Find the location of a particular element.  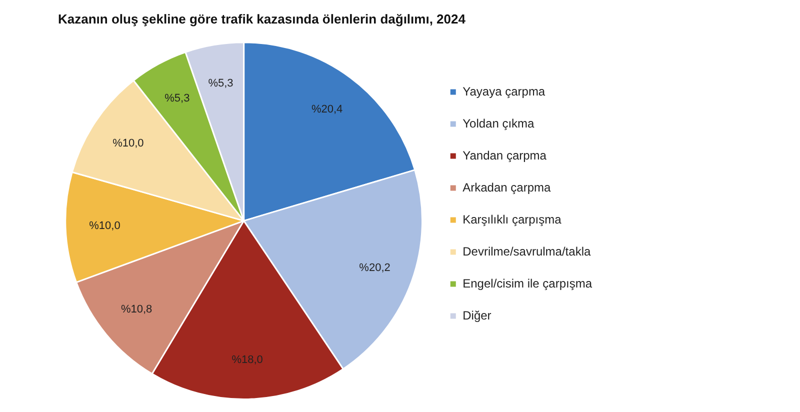

data-label: %10,8 is located at coordinates (136, 310).